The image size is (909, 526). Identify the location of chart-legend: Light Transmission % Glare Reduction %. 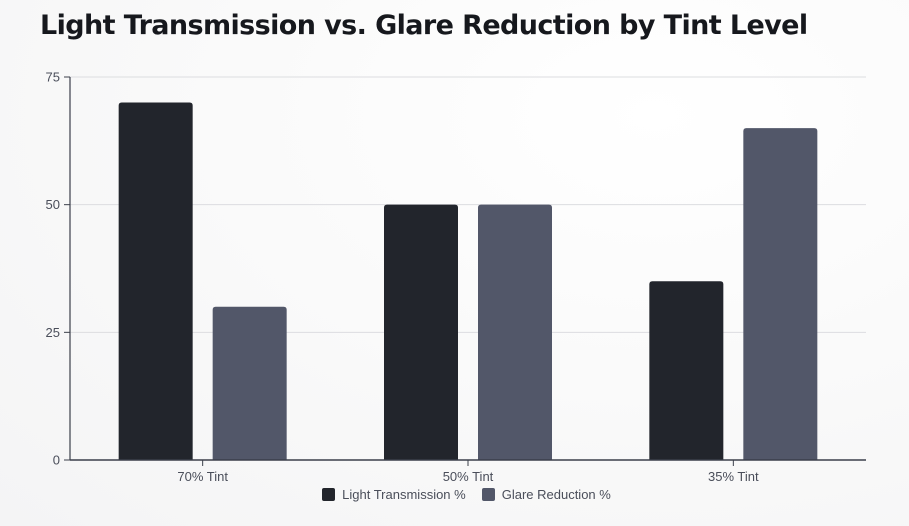
(454, 494).